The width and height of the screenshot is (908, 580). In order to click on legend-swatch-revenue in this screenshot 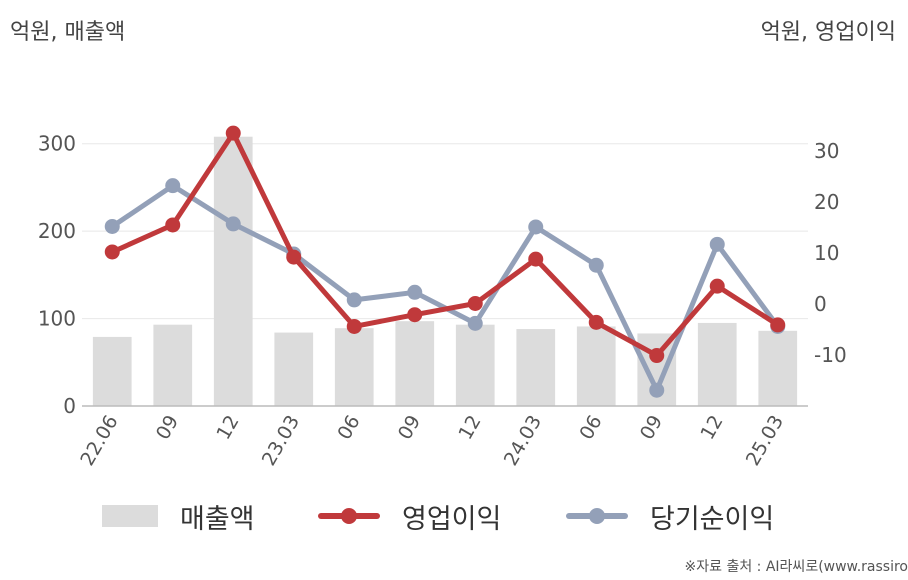, I will do `click(130, 516)`.